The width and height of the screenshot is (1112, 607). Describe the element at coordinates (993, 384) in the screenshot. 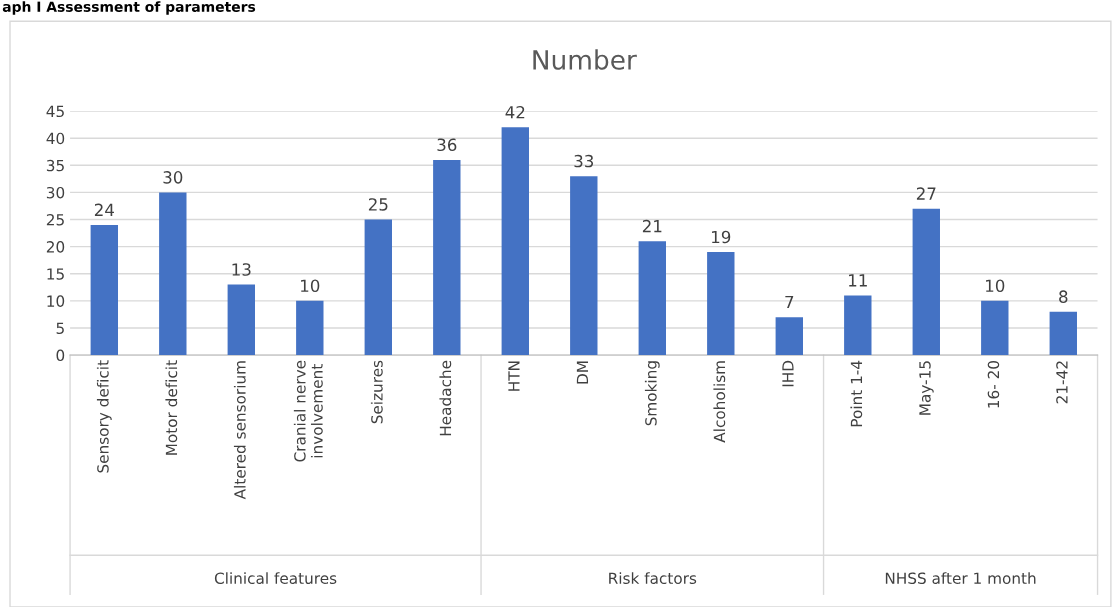

I see `x-tick-label: 16- 20` at that location.